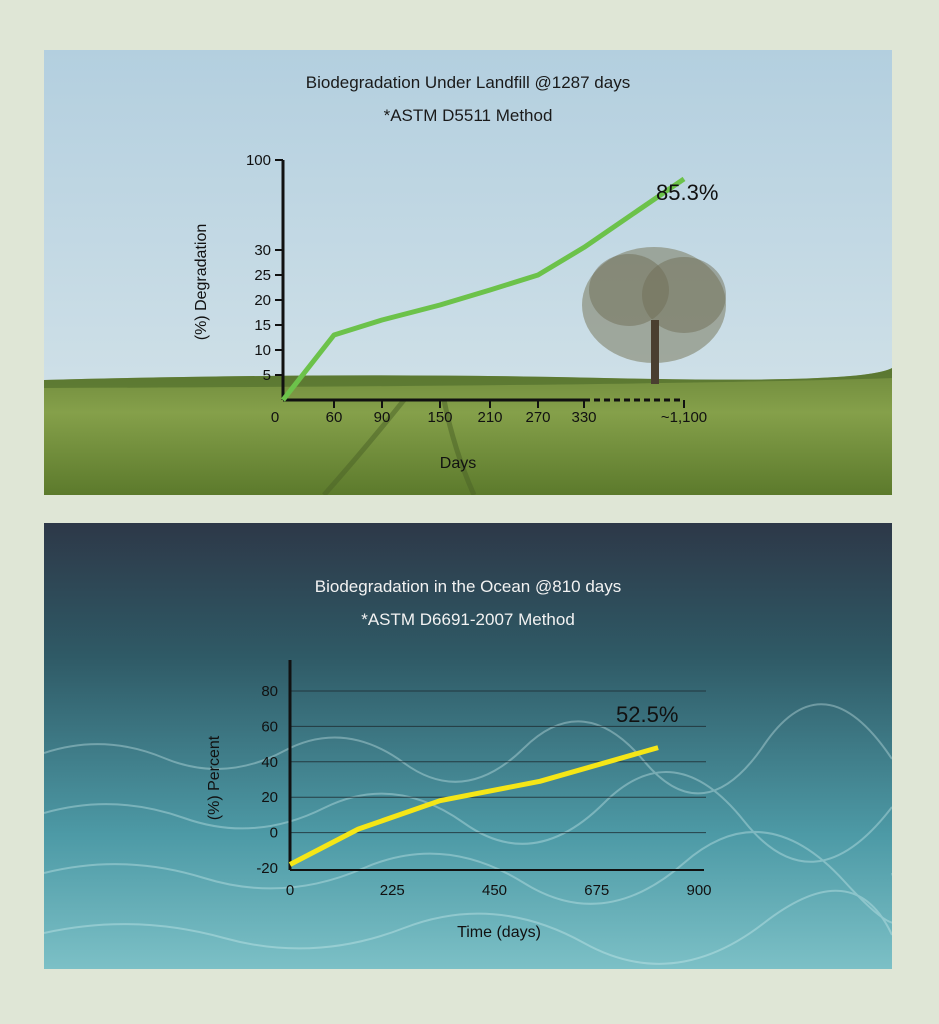 The image size is (939, 1024). What do you see at coordinates (262, 300) in the screenshot?
I see `landfill-y-tick-label: 20` at bounding box center [262, 300].